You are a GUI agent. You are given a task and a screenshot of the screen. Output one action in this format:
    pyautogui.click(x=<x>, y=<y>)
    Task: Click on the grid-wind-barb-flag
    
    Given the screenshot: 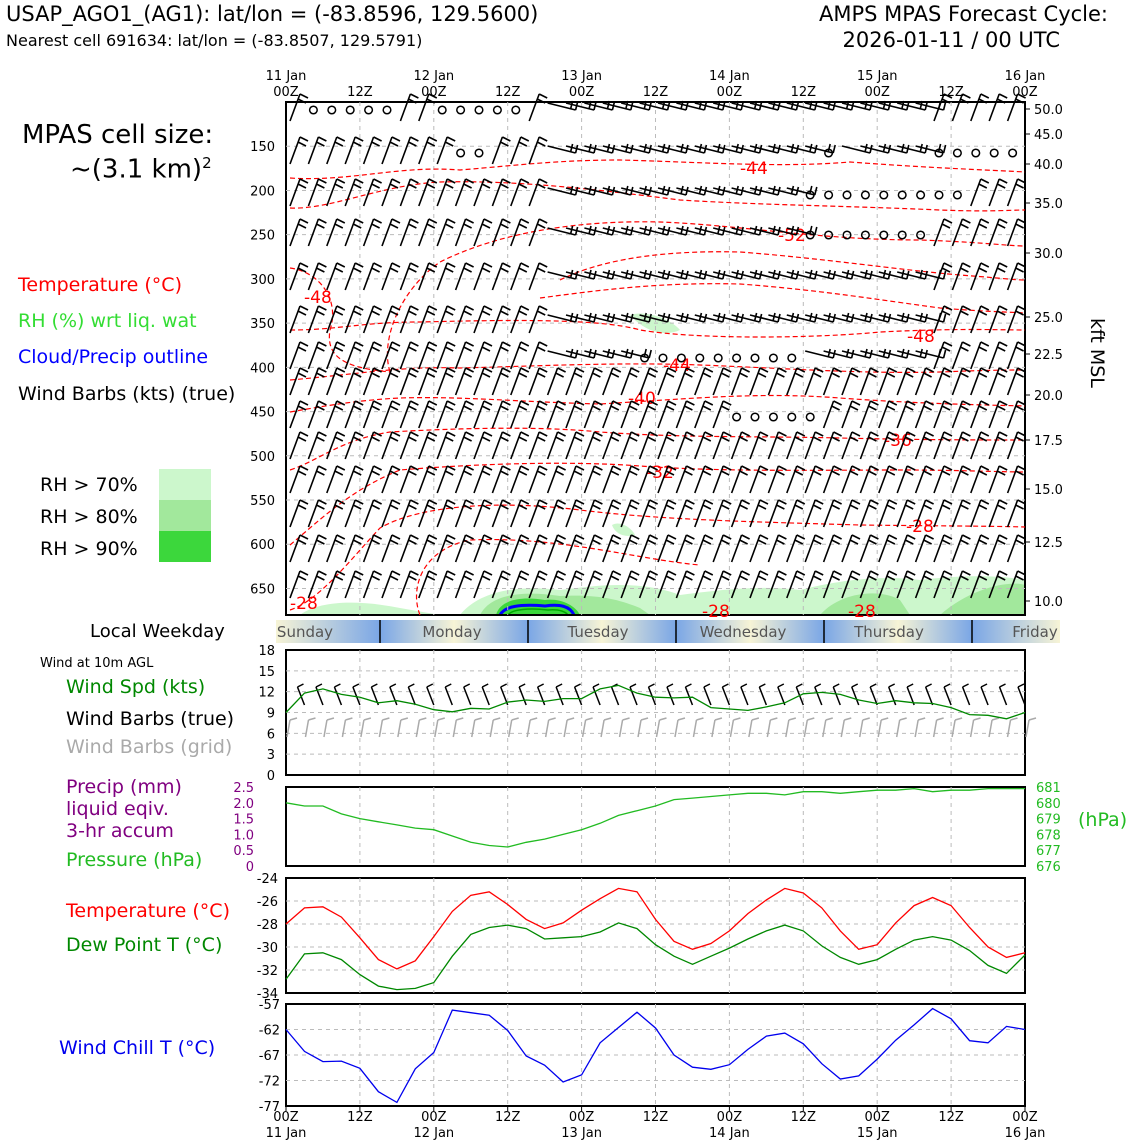 What is the action you would take?
    pyautogui.click(x=607, y=719)
    